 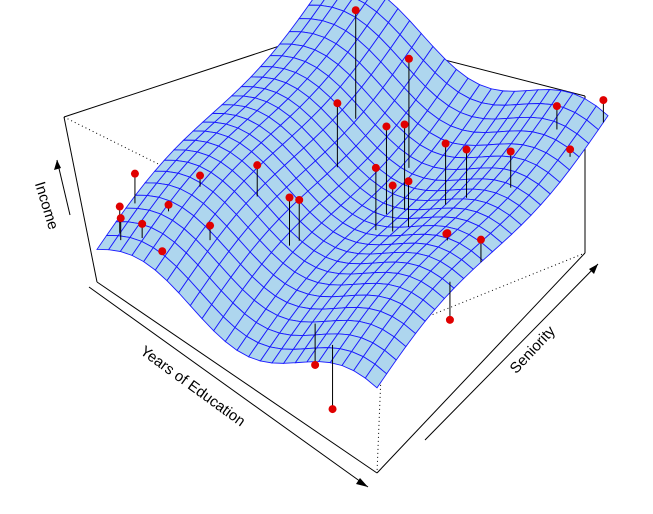 I want to click on seniority-axis-arrow, so click(x=511, y=352).